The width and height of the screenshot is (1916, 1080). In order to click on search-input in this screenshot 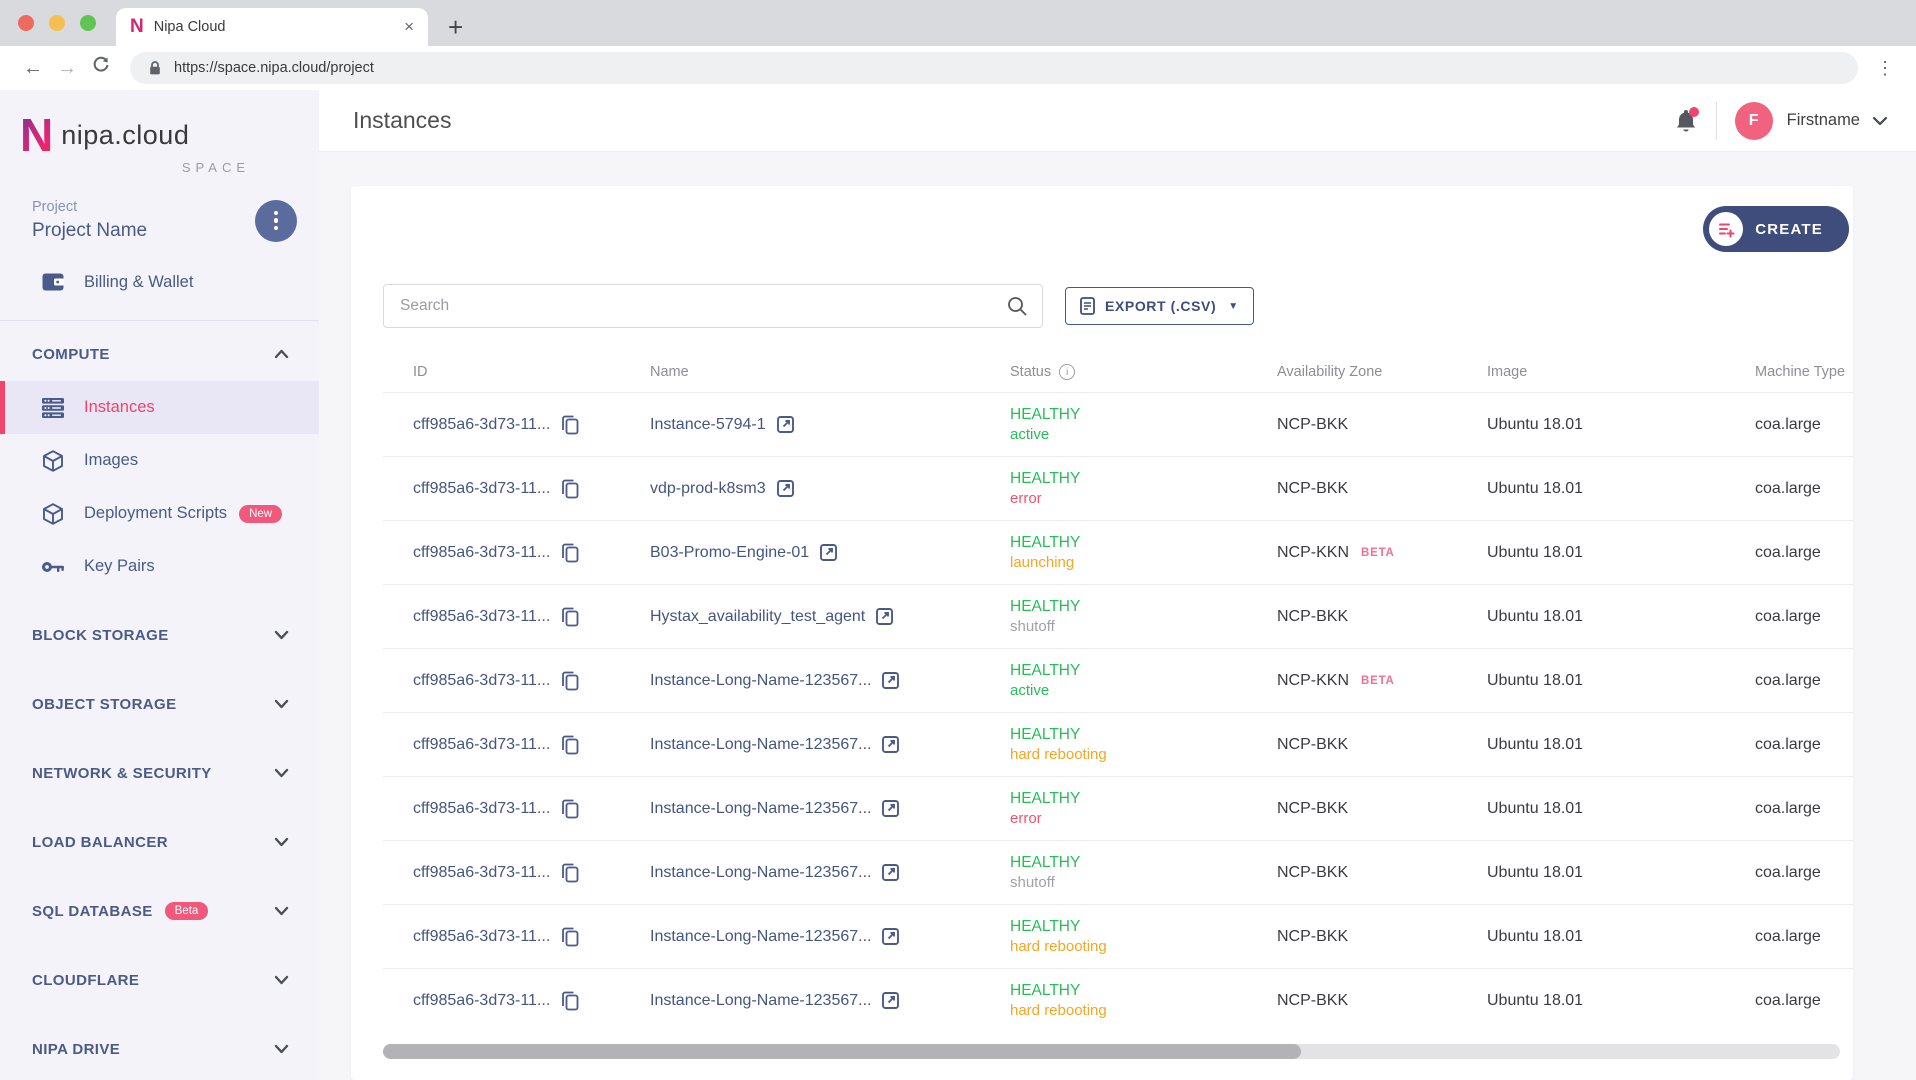, I will do `click(703, 306)`.